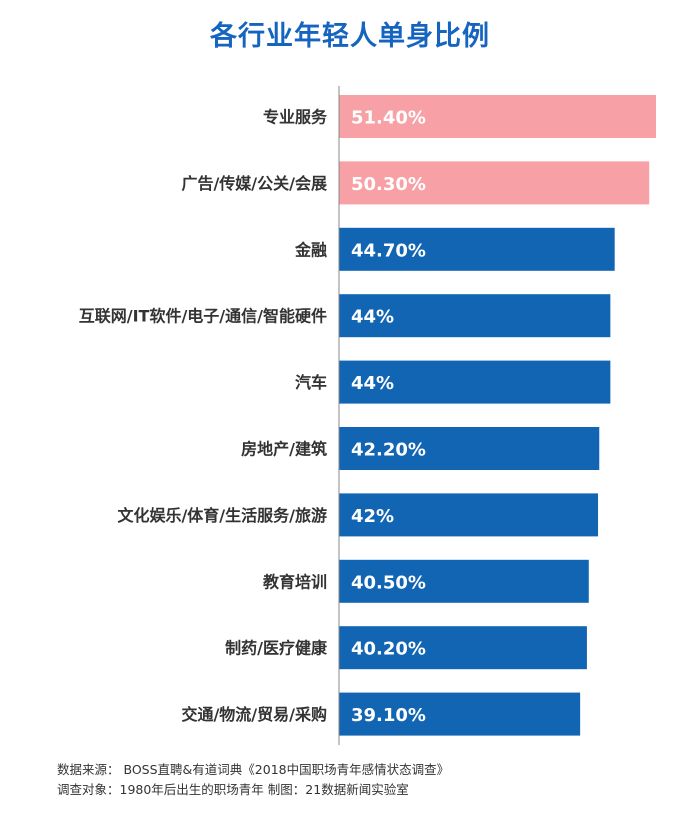 This screenshot has width=700, height=815. Describe the element at coordinates (276, 648) in the screenshot. I see `category-label-9: 制药/医疗健康` at that location.